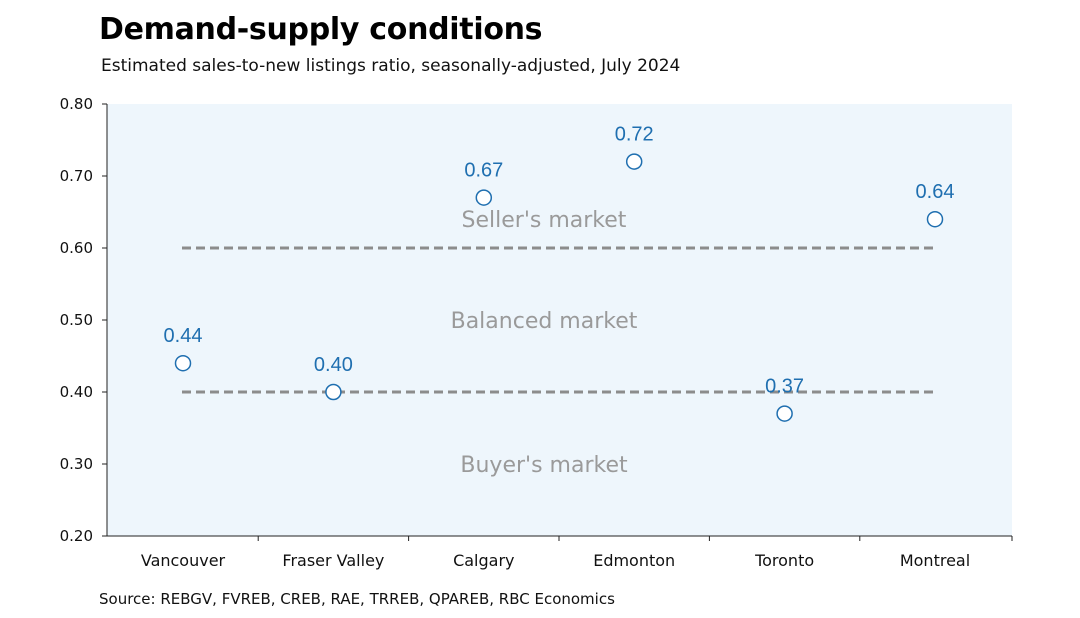  Describe the element at coordinates (76, 320) in the screenshot. I see `y-tick-label: 0.50` at that location.